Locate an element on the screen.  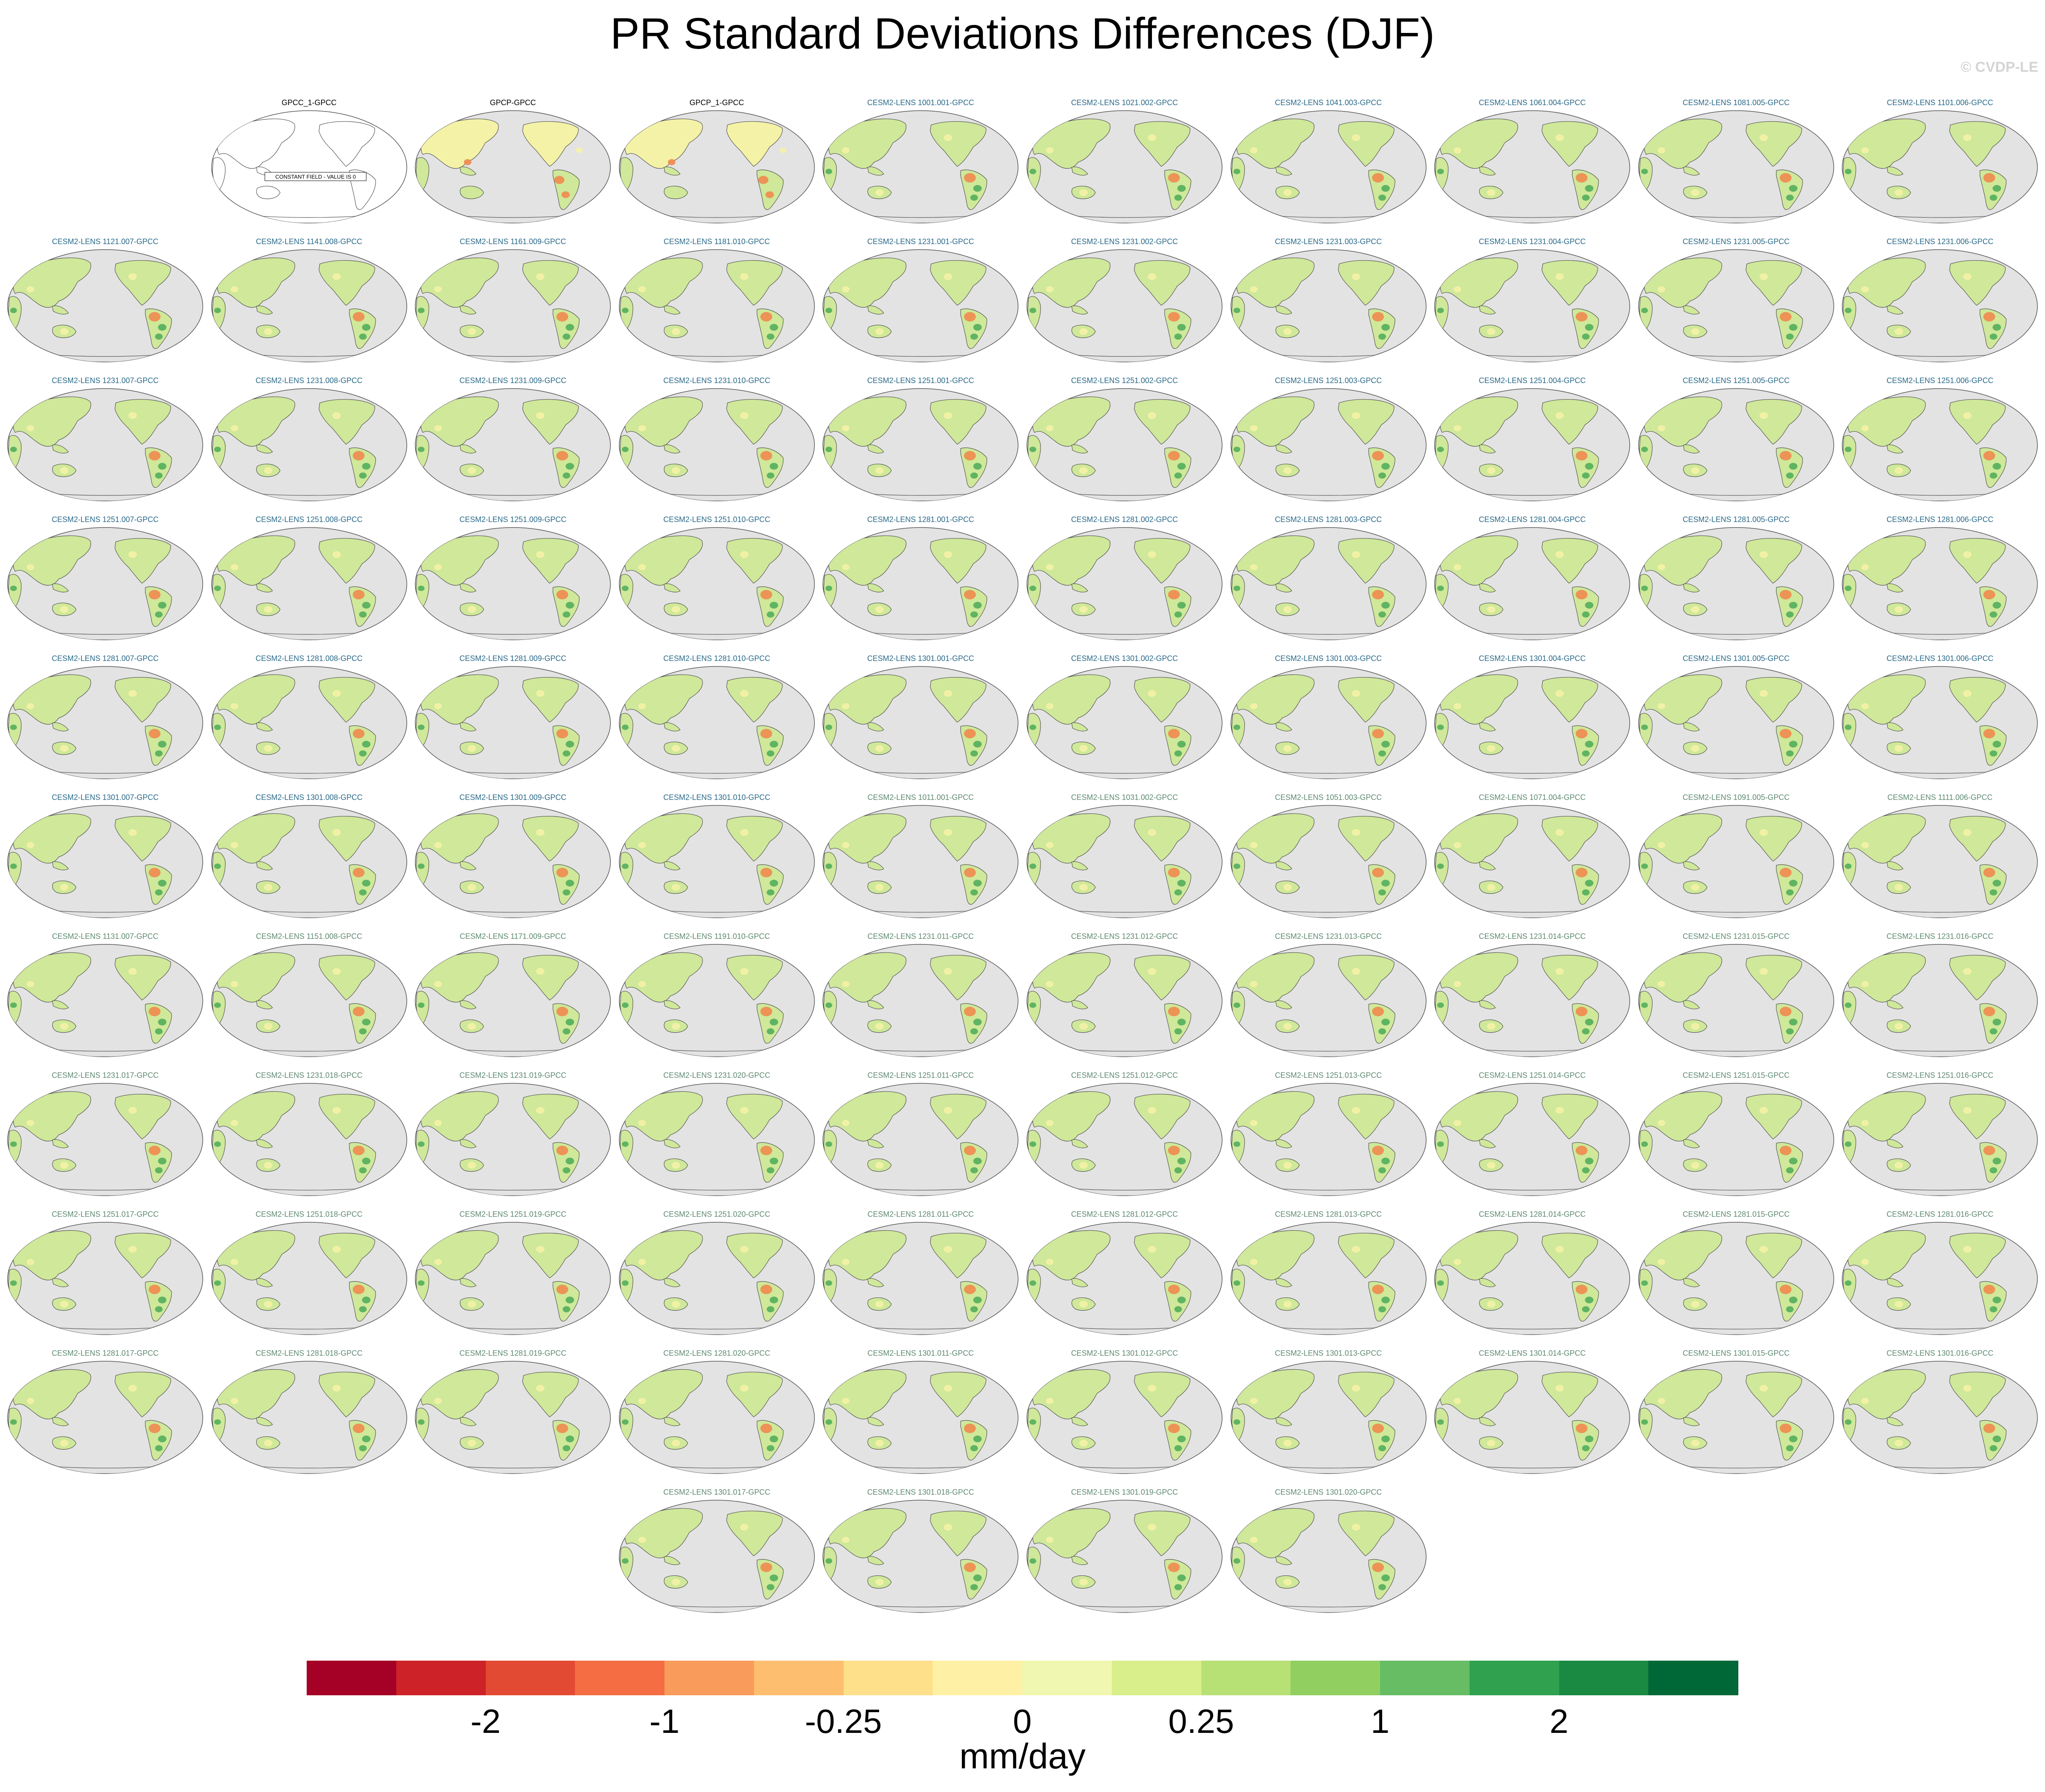
panel-title: CESM2-LENS 1231.001-GPCC is located at coordinates (920, 241).